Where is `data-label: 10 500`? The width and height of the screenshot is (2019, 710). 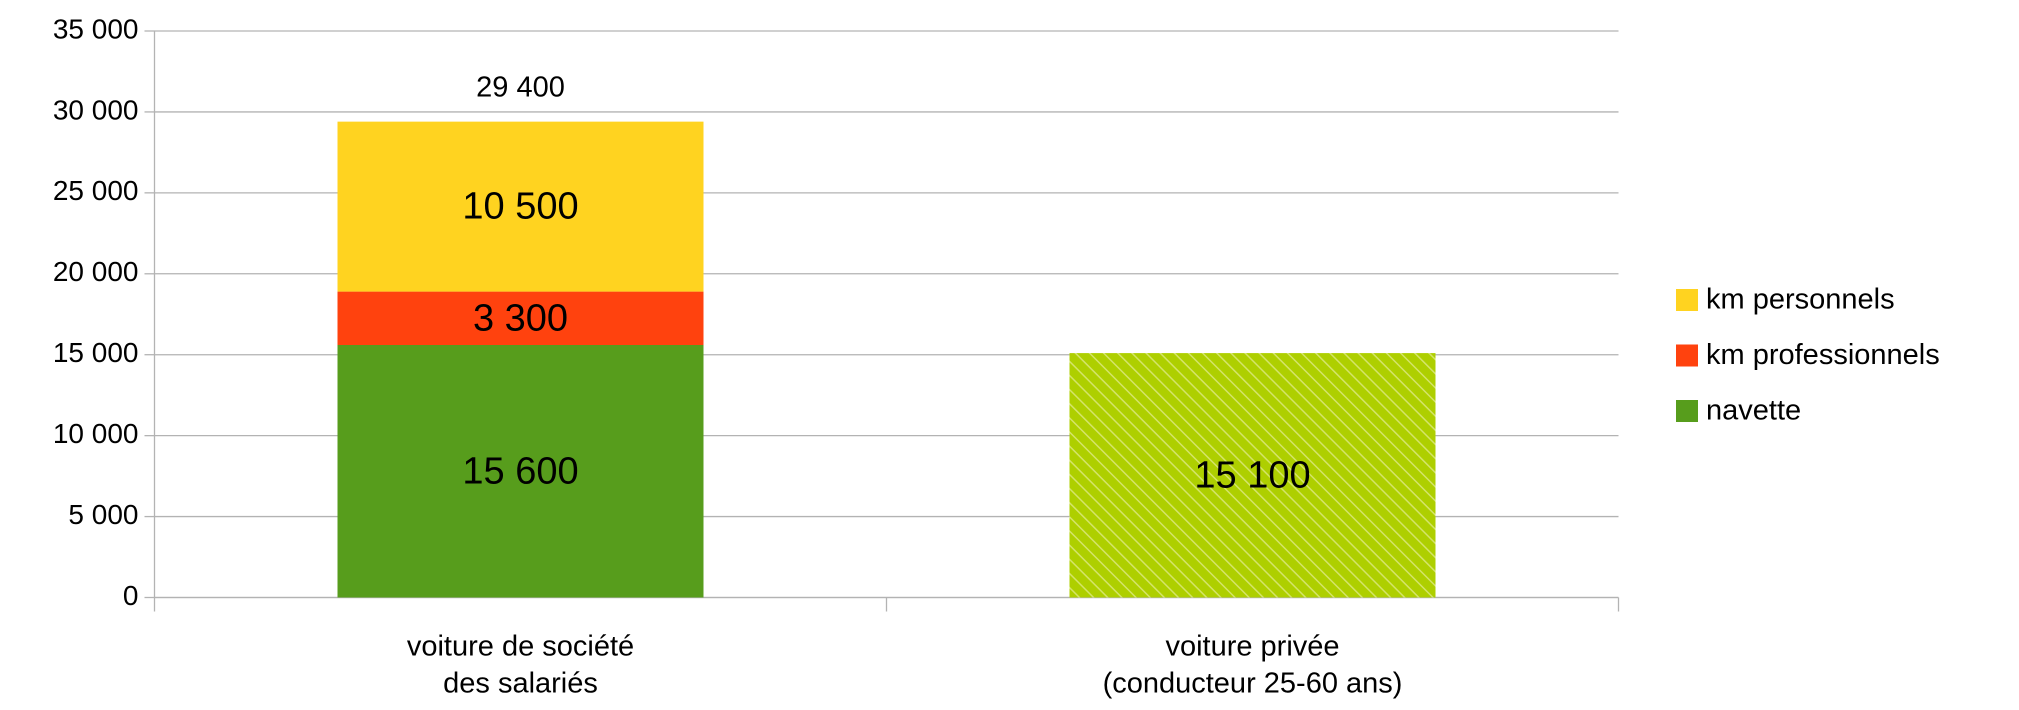 data-label: 10 500 is located at coordinates (520, 207).